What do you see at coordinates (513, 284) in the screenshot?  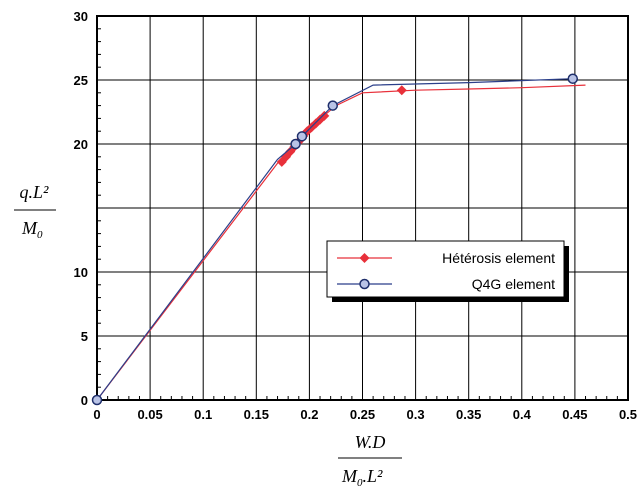 I see `legend-label-q4g: Q4G element` at bounding box center [513, 284].